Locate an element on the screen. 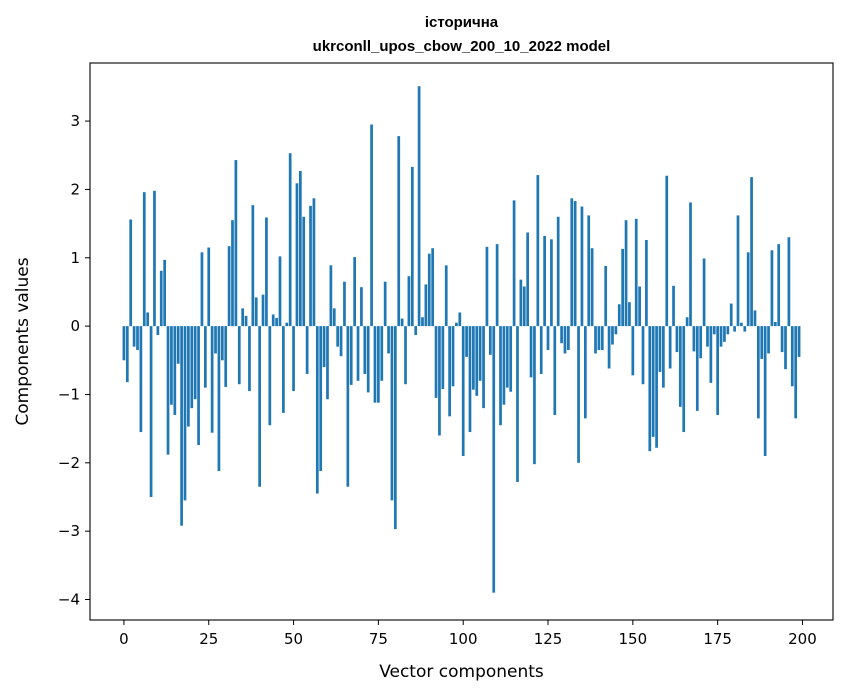  x-tick-label: 100 is located at coordinates (463, 639).